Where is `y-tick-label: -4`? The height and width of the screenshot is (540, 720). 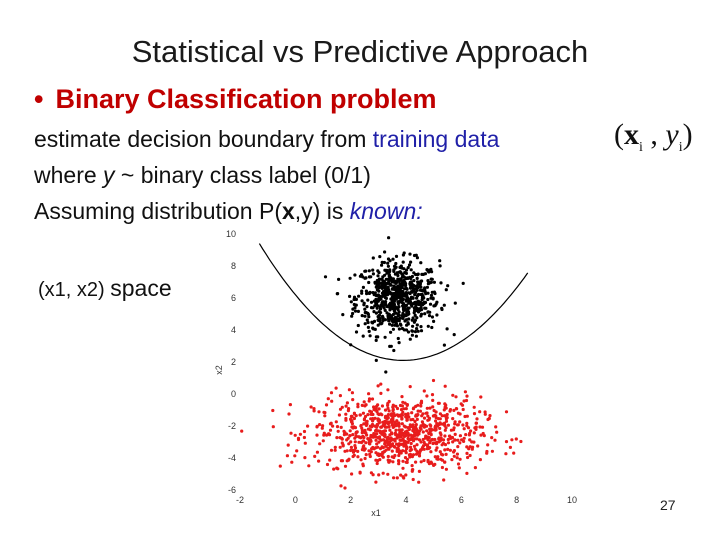 y-tick-label: -4 is located at coordinates (232, 458).